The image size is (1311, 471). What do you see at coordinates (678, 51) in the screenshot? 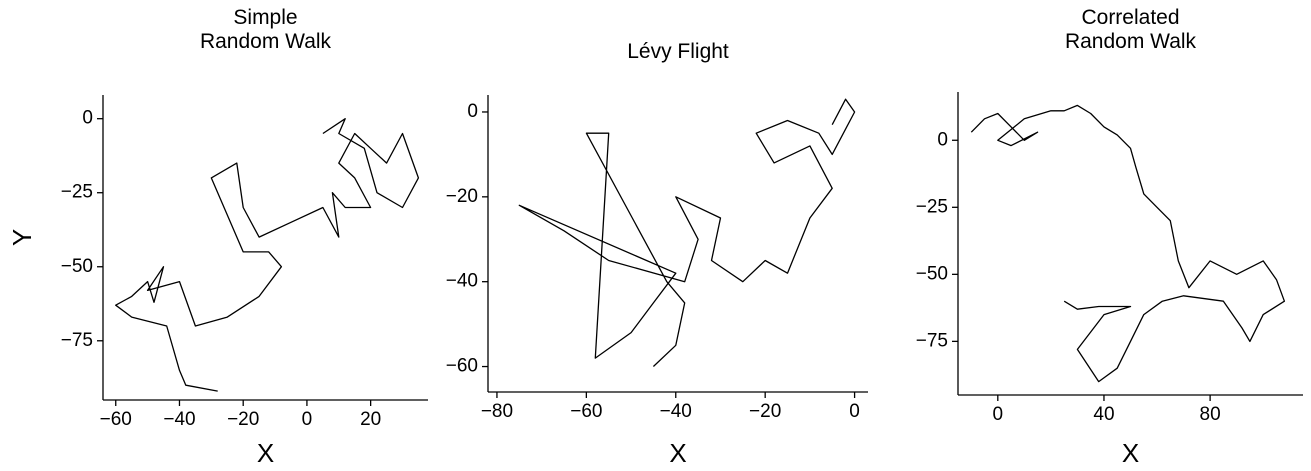
I see `panel-title: Lévy Flight` at bounding box center [678, 51].